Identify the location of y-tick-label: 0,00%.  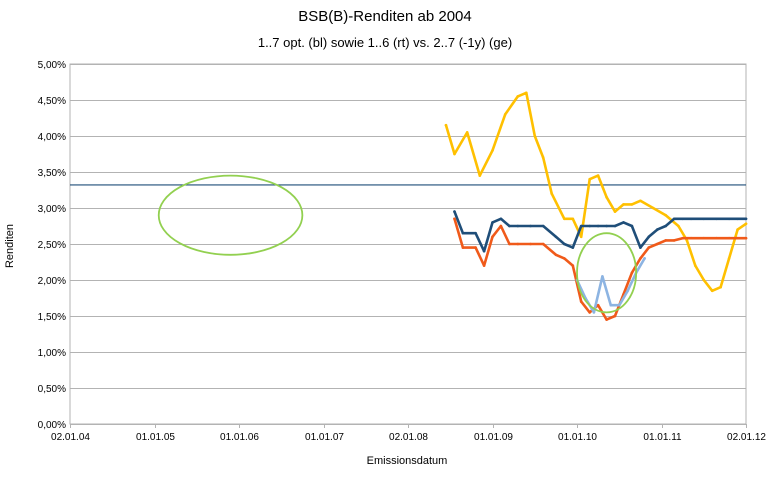
(52, 425).